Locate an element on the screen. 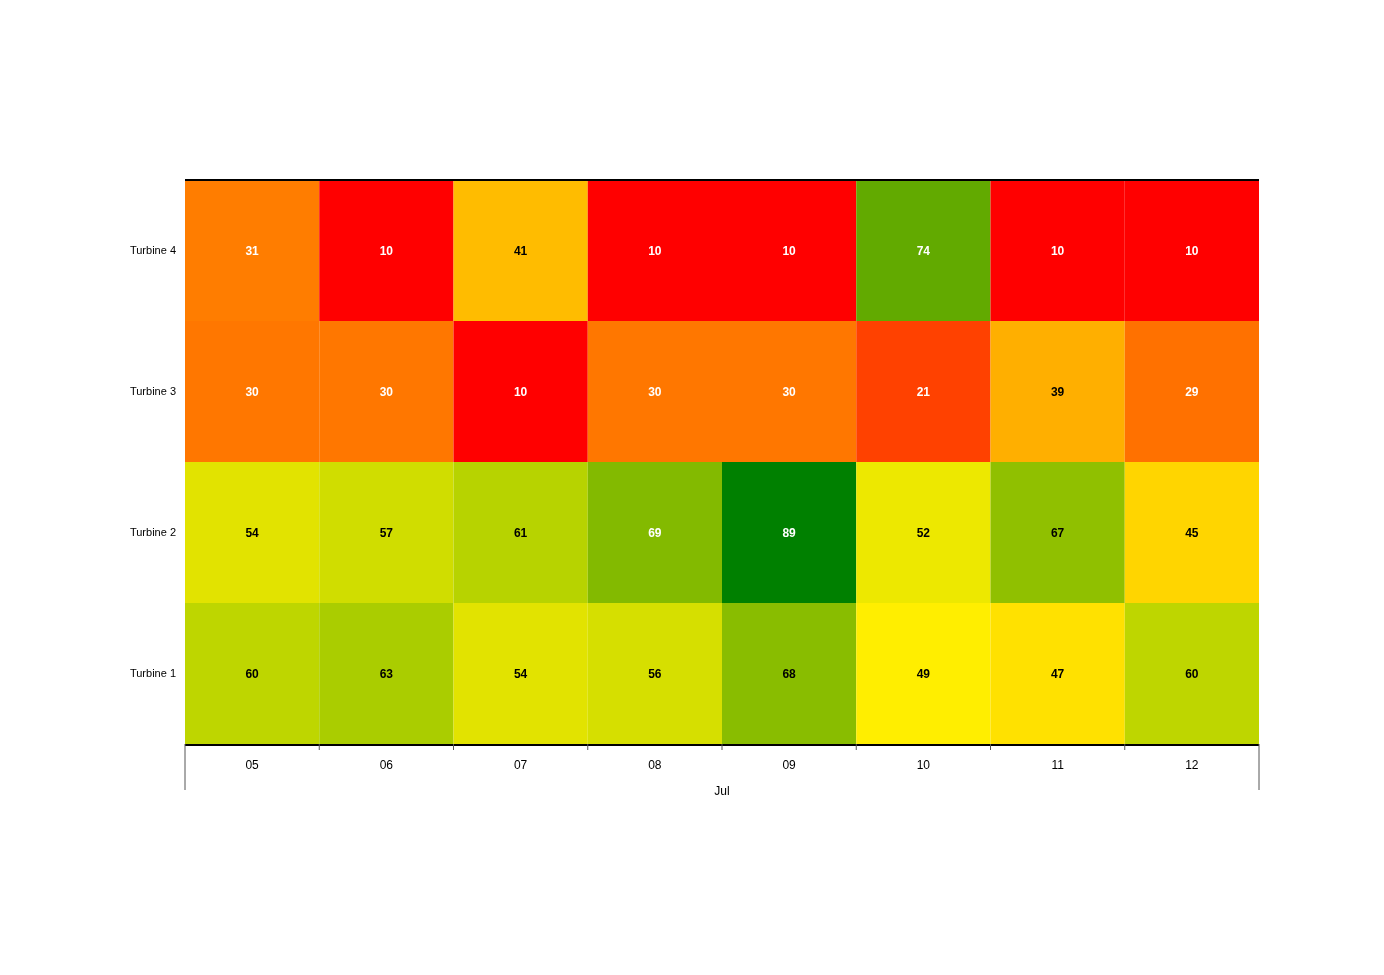 The width and height of the screenshot is (1384, 975). y-tick-label: Turbine 1 is located at coordinates (152, 673).